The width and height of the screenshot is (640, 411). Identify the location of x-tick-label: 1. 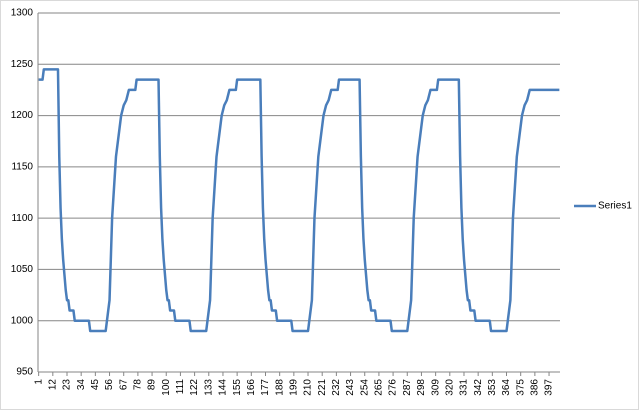
(38, 382).